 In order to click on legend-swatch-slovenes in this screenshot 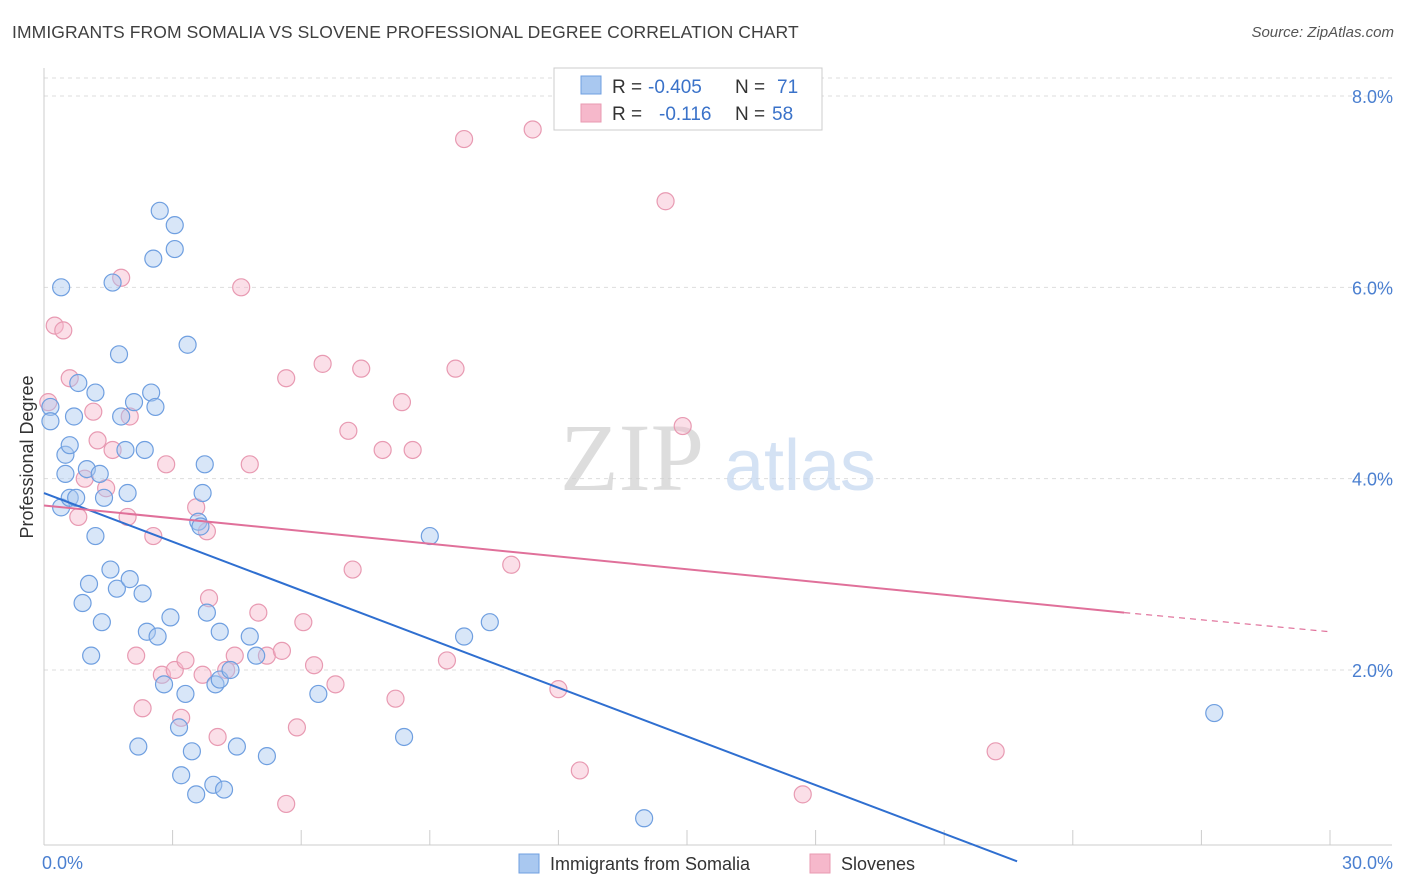, I will do `click(591, 113)`.